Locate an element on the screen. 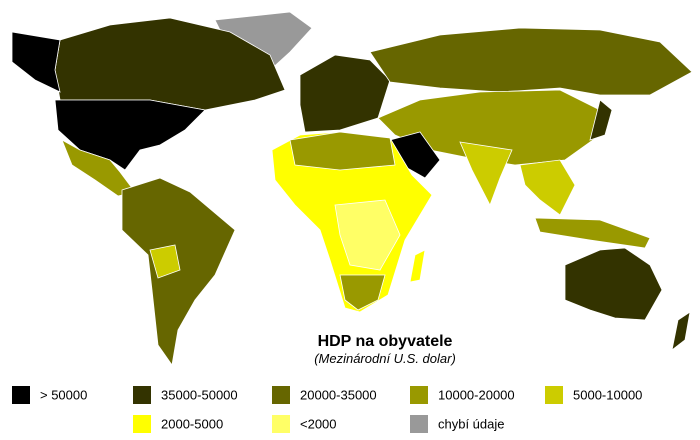  legend-label: 35000-50000 is located at coordinates (199, 394).